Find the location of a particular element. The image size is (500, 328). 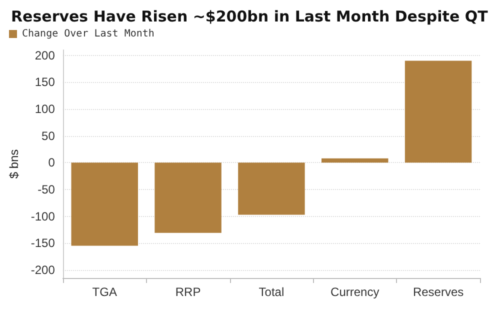

x-tick-label: Reserves is located at coordinates (438, 292).